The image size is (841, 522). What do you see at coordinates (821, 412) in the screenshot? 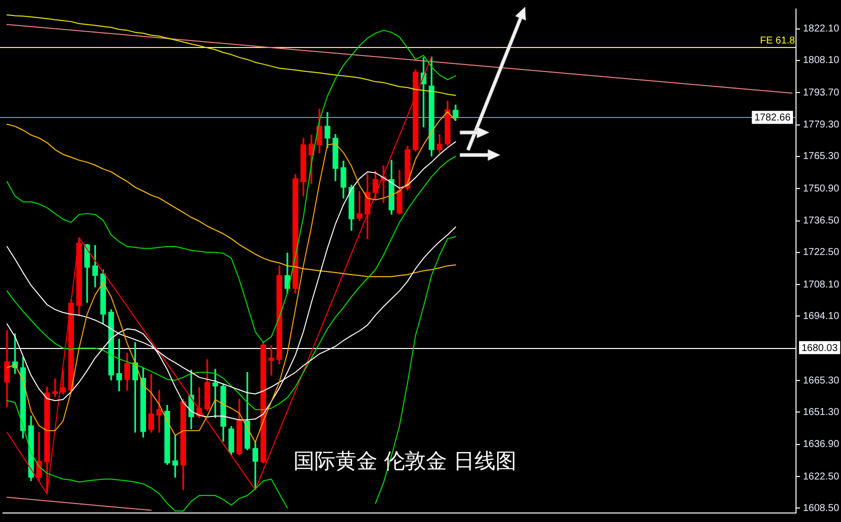
I see `y-tick-label: 1651.30` at bounding box center [821, 412].